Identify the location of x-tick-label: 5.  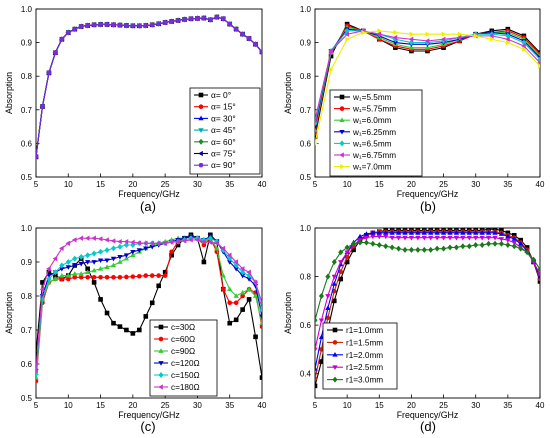
(315, 405).